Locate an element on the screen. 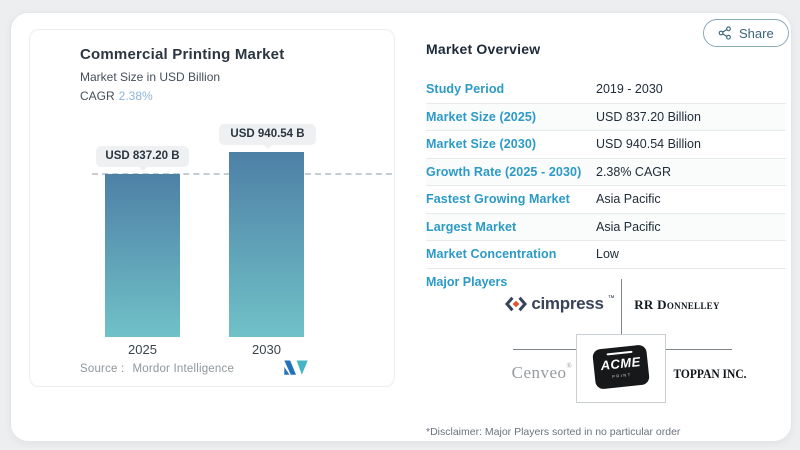 This screenshot has width=800, height=450. bar-value-callout-2025: USD 837.20 B is located at coordinates (142, 158).